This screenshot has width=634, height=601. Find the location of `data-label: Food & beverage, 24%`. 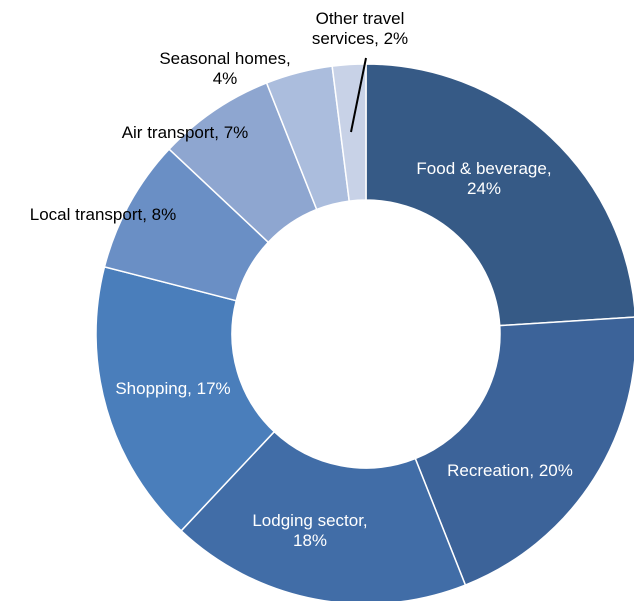

data-label: Food & beverage, 24% is located at coordinates (483, 178).